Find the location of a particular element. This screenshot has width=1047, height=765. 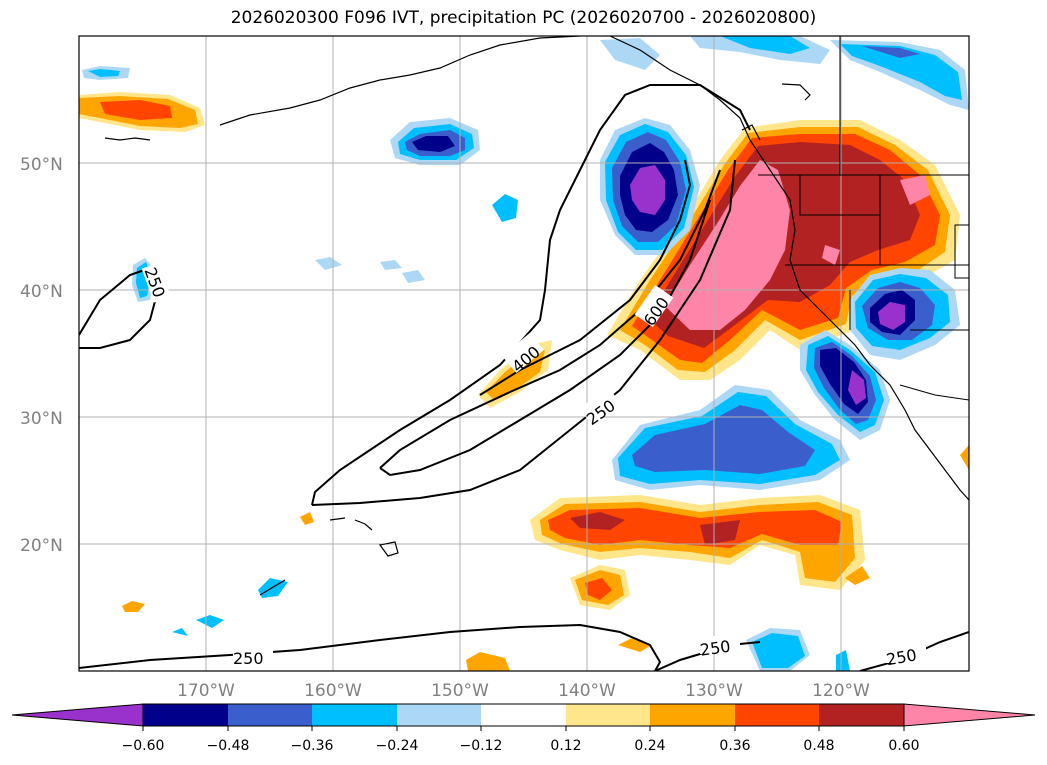

longitude-labels: 170°W 160°W 150°W 140°W 130°W 120°W is located at coordinates (523, 691).